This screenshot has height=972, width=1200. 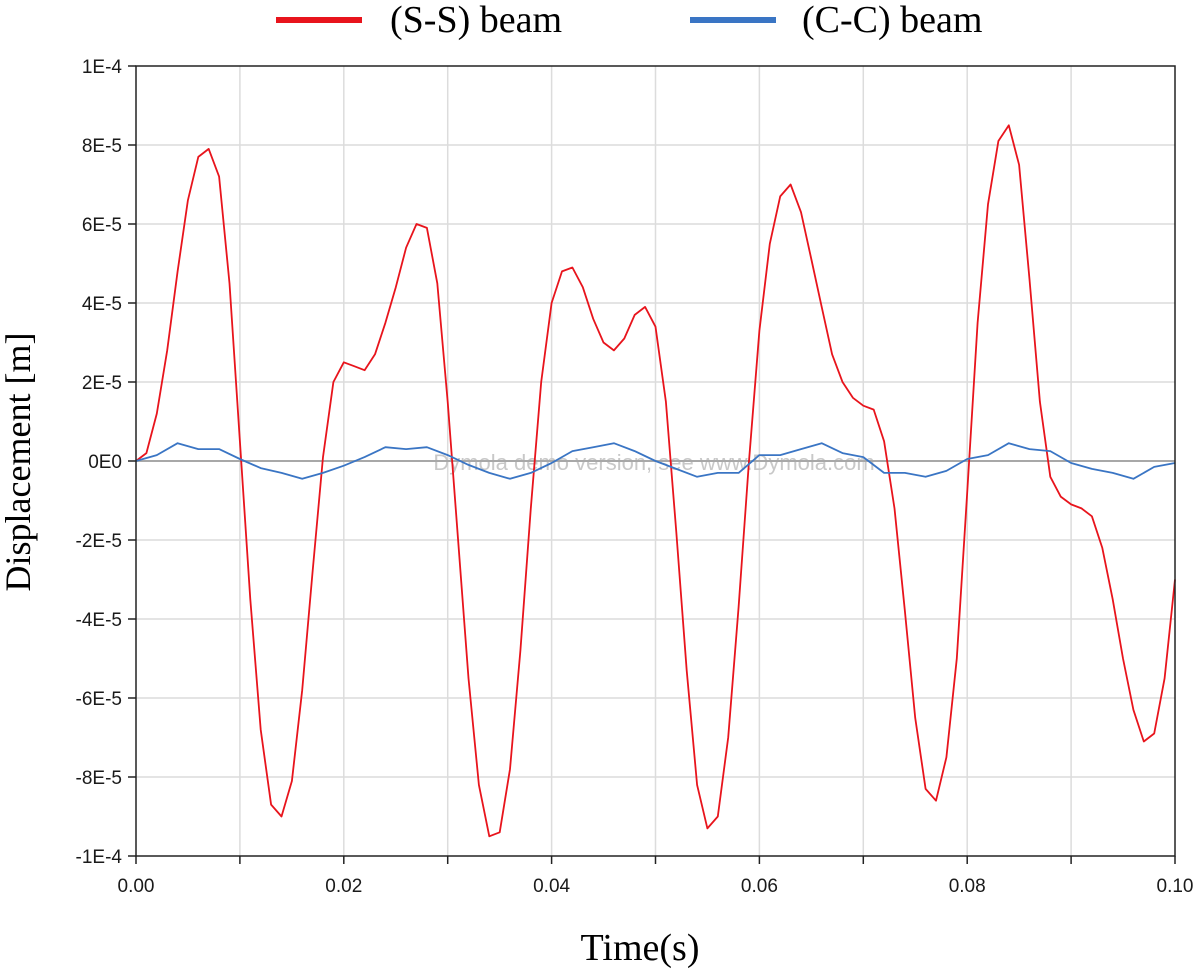 I want to click on series-line-cc-beam, so click(x=655, y=461).